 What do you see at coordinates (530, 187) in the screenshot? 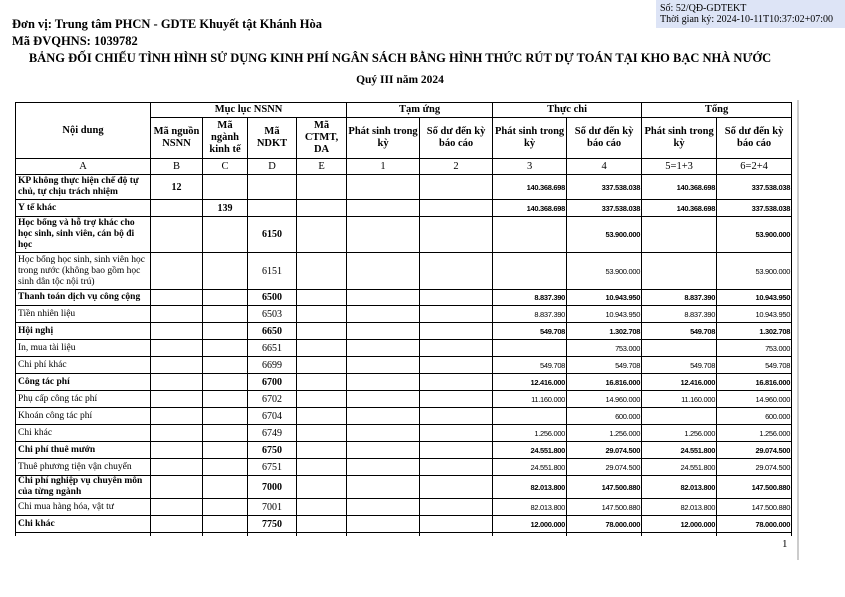
I see `amount-cell: 140.368.698` at bounding box center [530, 187].